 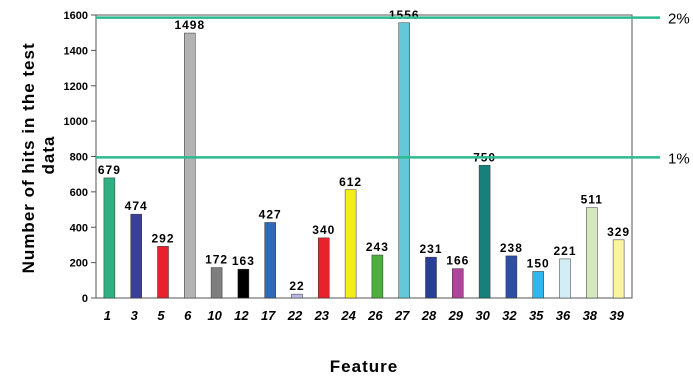 I want to click on value-label: 172, so click(x=216, y=260).